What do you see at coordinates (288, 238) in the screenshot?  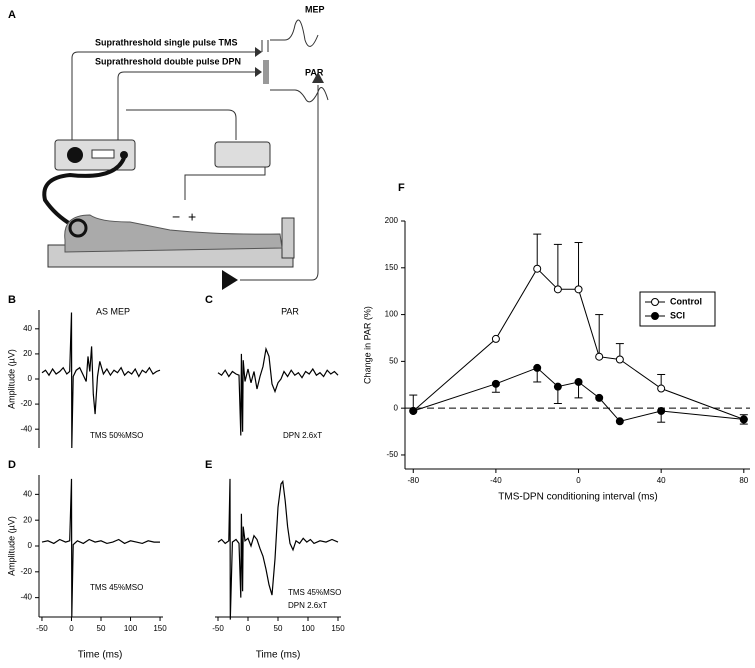 I see `bed-foot` at bounding box center [288, 238].